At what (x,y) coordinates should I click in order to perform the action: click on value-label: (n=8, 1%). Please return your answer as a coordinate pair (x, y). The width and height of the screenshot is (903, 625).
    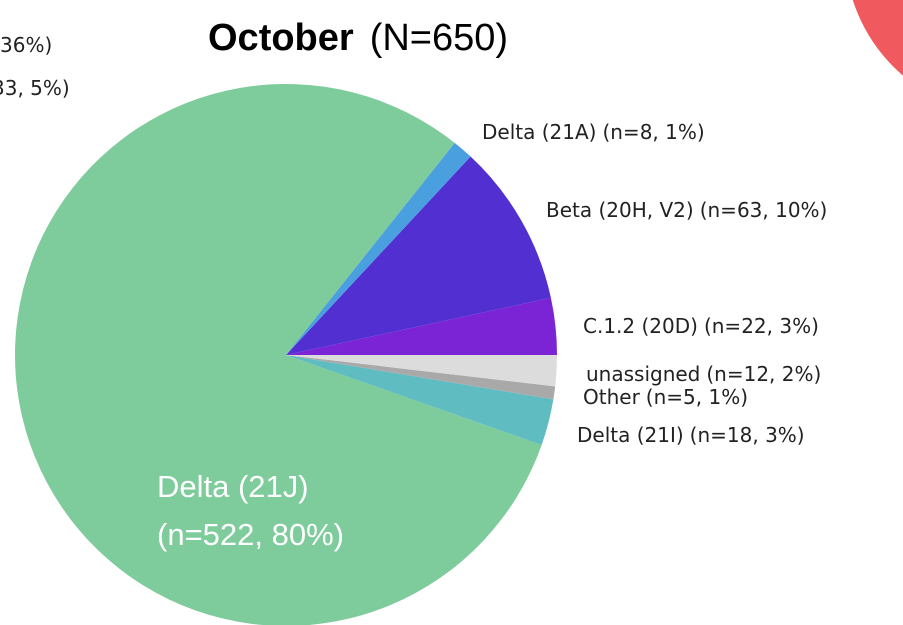
    Looking at the image, I should click on (653, 132).